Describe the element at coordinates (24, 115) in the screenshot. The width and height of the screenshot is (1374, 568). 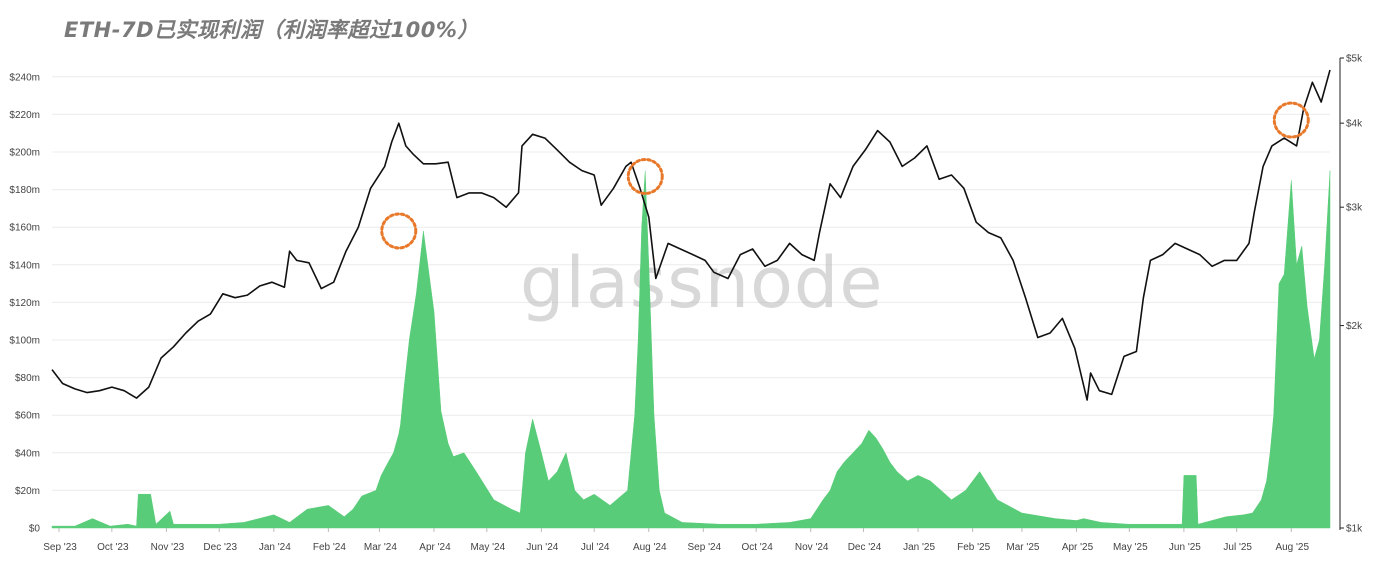
I see `left-tick-label: $220m` at that location.